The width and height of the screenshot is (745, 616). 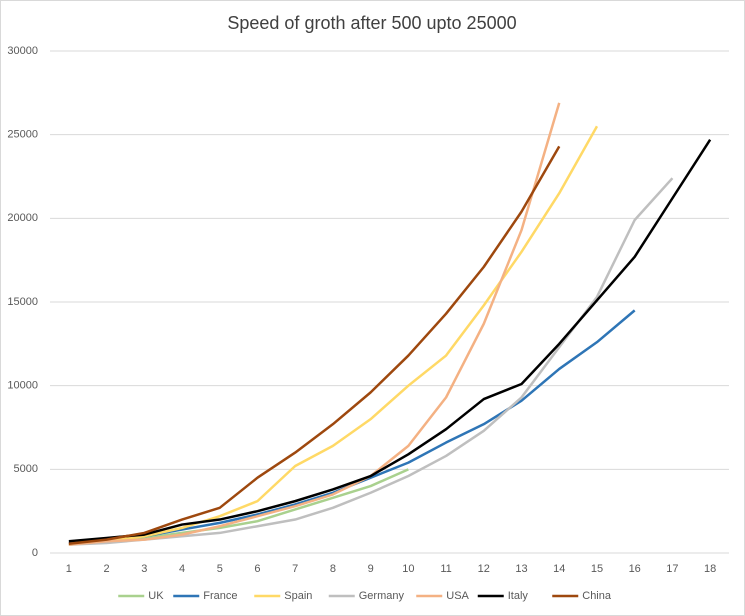 What do you see at coordinates (445, 569) in the screenshot?
I see `x-tick-label: 11` at bounding box center [445, 569].